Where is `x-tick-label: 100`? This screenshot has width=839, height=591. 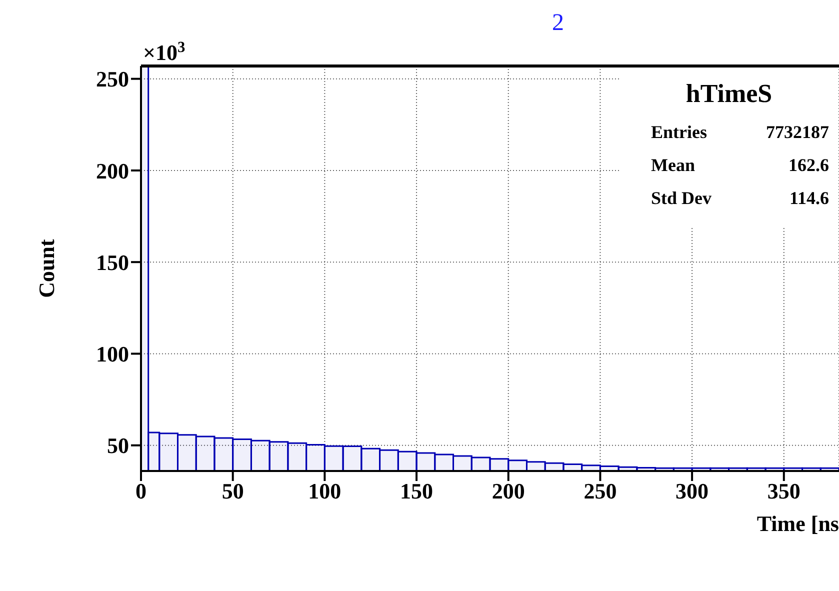 x-tick-label: 100 is located at coordinates (325, 491).